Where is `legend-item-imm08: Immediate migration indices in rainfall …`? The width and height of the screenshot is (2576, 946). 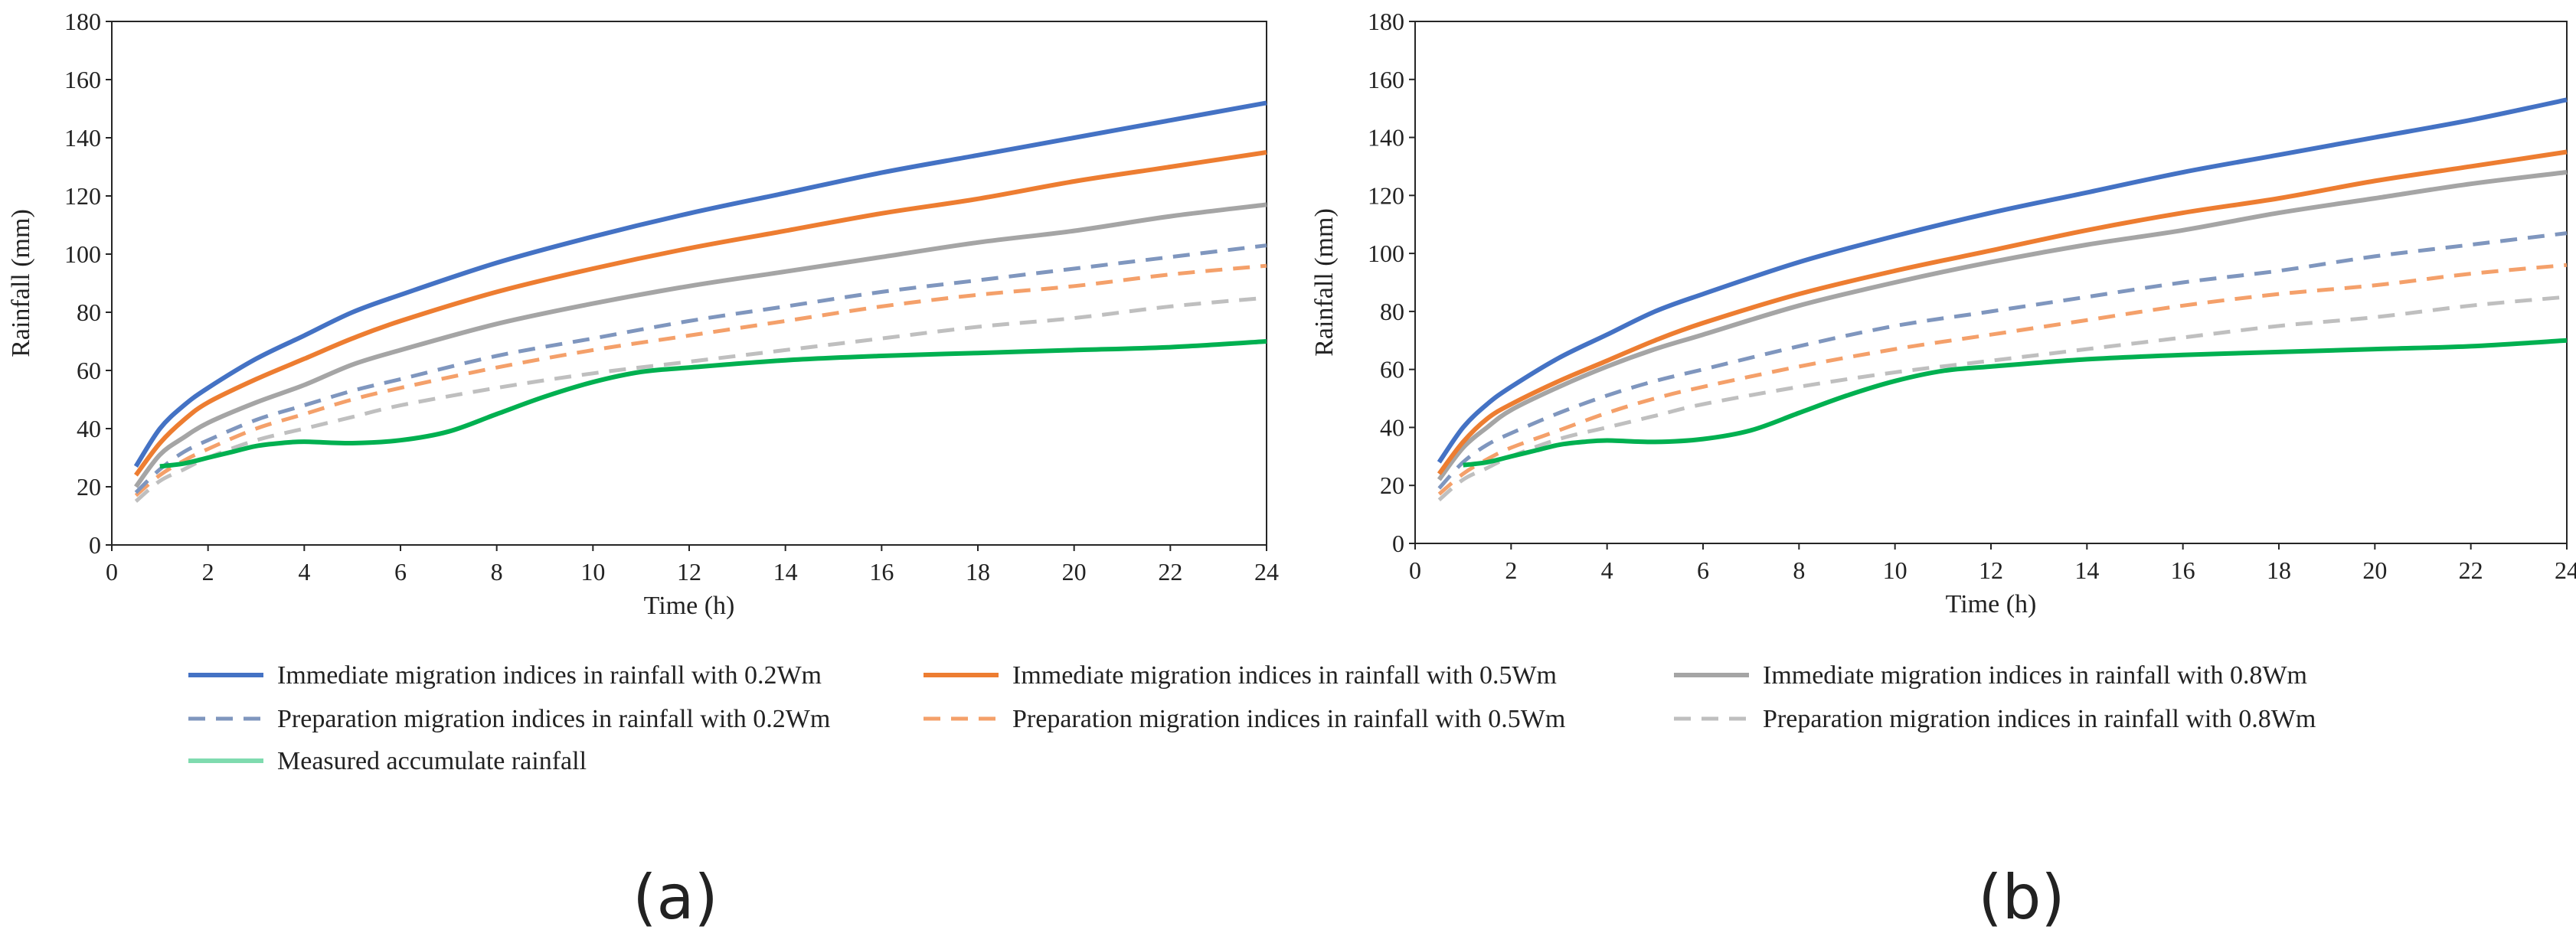 legend-item-imm08: Immediate migration indices in rainfall … is located at coordinates (1990, 675).